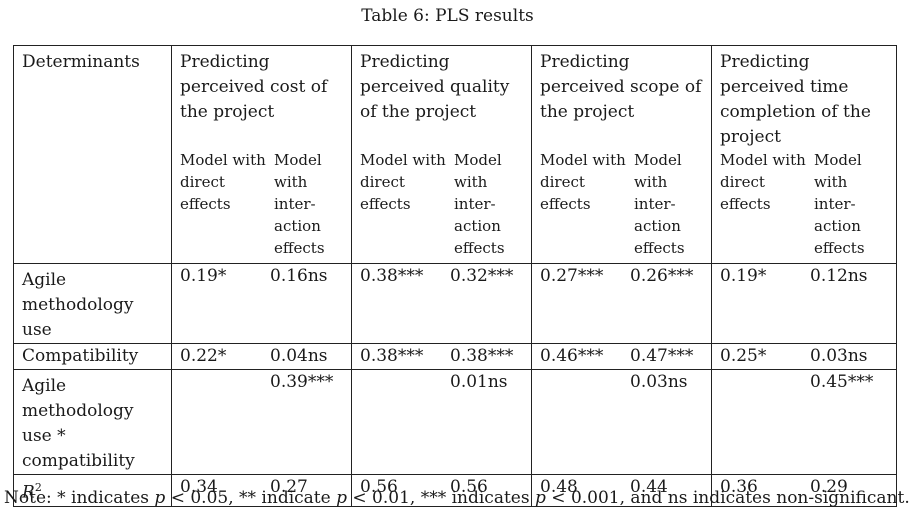 Image resolution: width=911 pixels, height=523 pixels. Describe the element at coordinates (839, 276) in the screenshot. I see `cell-value: 0.12ns` at that location.